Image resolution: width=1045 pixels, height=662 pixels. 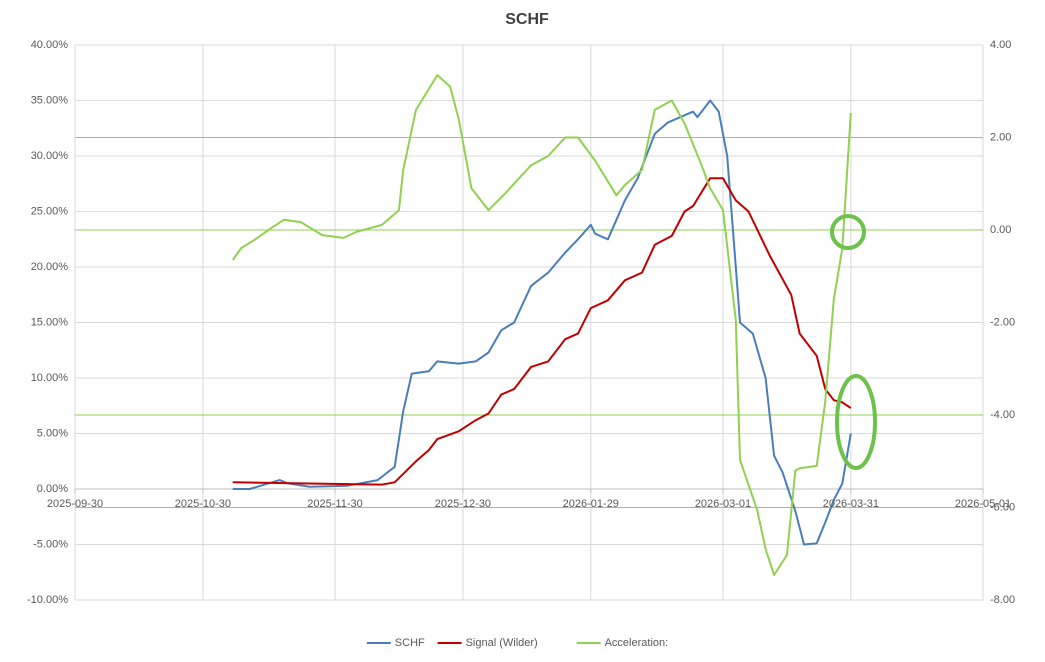 I want to click on legend-label: Acceleration:, so click(x=637, y=643).